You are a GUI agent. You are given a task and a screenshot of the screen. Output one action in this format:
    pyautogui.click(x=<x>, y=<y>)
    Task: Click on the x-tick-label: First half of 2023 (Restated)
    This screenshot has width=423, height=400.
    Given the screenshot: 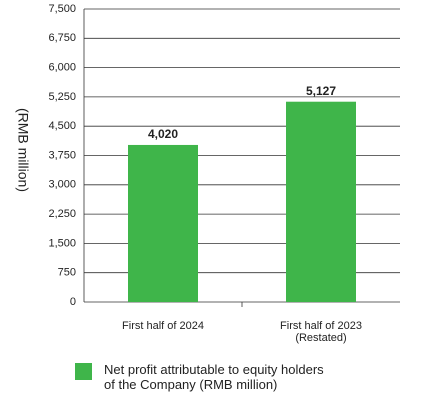 What is the action you would take?
    pyautogui.click(x=321, y=332)
    